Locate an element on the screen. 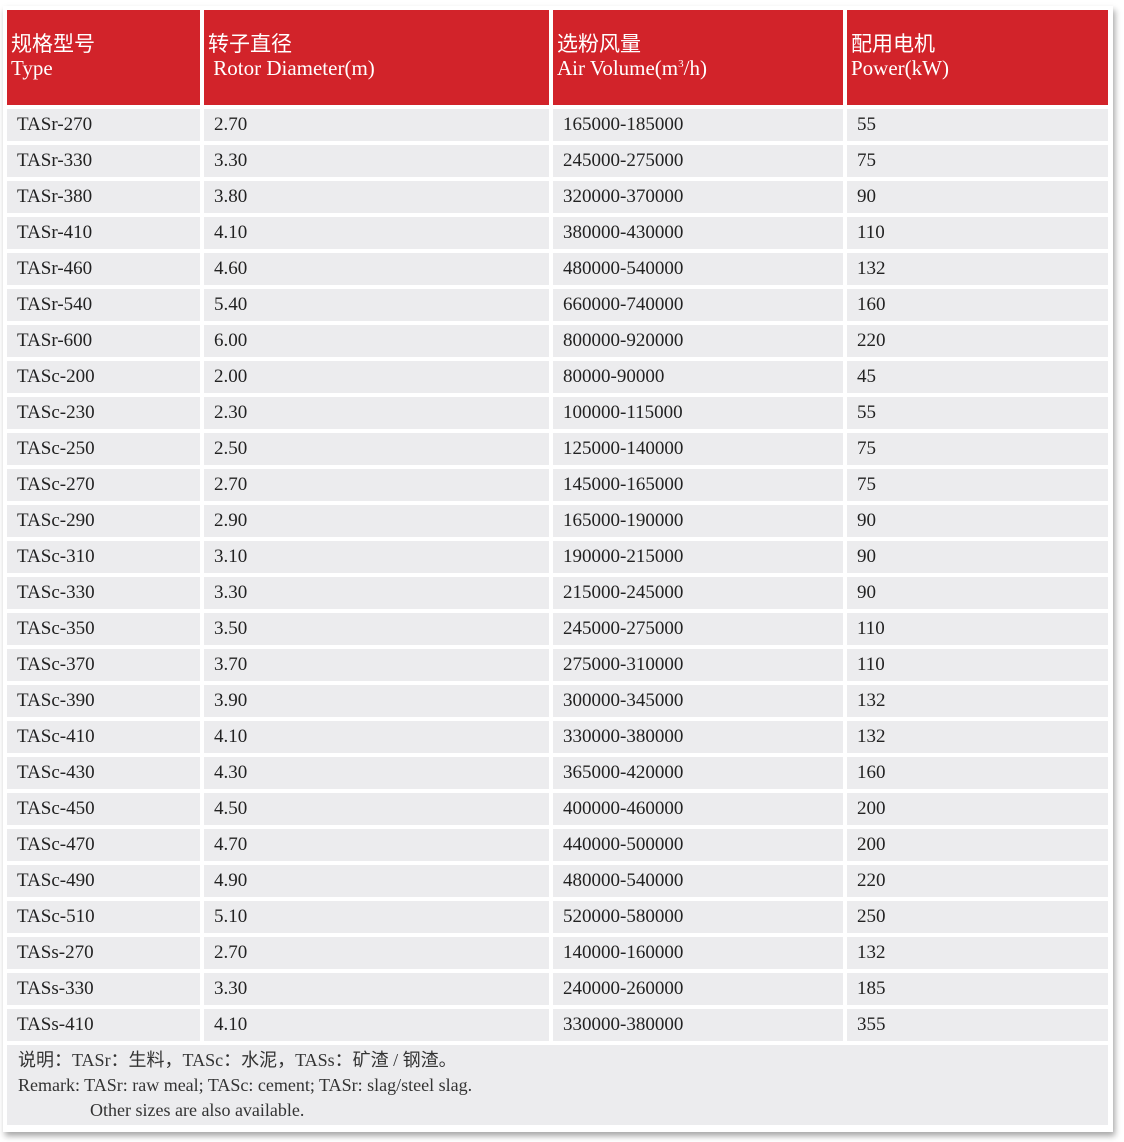 Image resolution: width=1124 pixels, height=1142 pixels. rotor-diameter-cell: 5.40 is located at coordinates (376, 305).